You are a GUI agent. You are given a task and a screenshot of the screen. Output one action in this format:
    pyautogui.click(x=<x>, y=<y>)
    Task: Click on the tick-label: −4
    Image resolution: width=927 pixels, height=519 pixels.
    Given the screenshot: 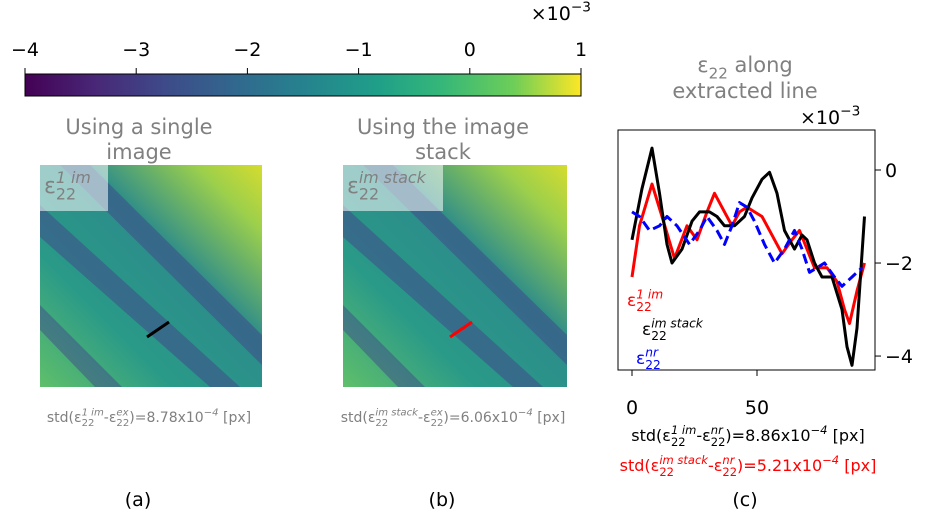 What is the action you would take?
    pyautogui.click(x=25, y=50)
    